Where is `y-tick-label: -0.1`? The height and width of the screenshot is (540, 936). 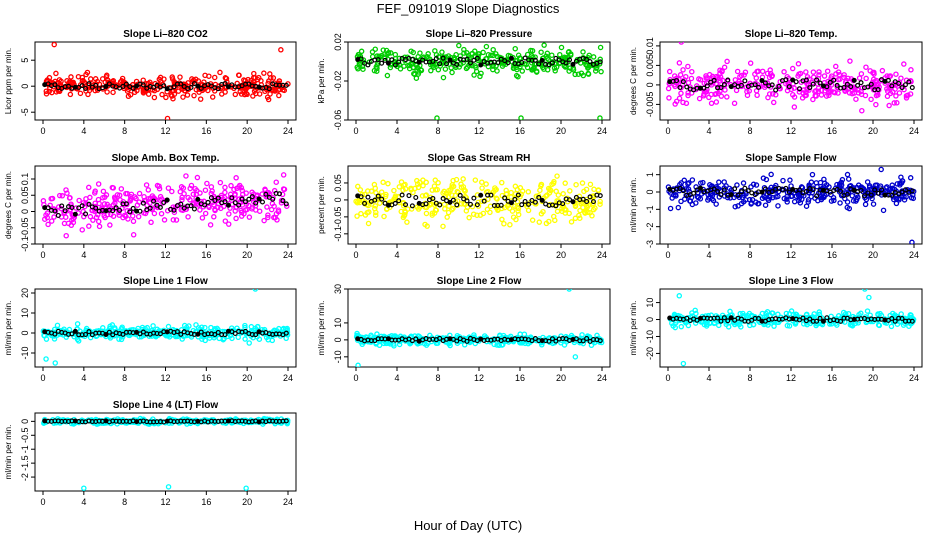 y-tick-label: -0.1 is located at coordinates (25, 244).